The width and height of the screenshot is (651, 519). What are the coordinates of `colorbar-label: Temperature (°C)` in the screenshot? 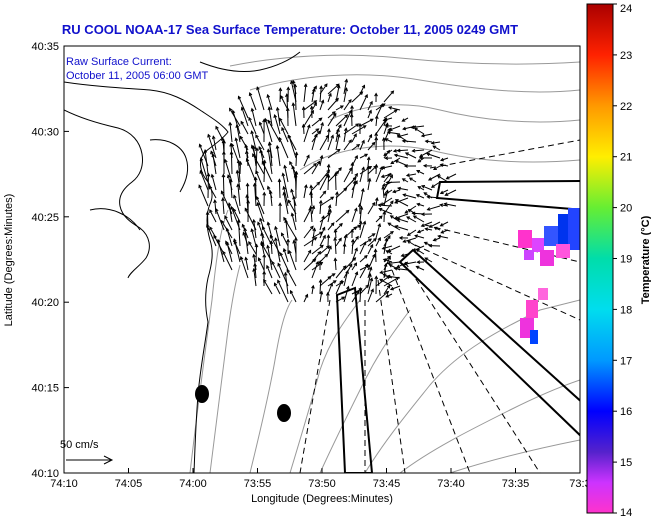 It's located at (645, 259).